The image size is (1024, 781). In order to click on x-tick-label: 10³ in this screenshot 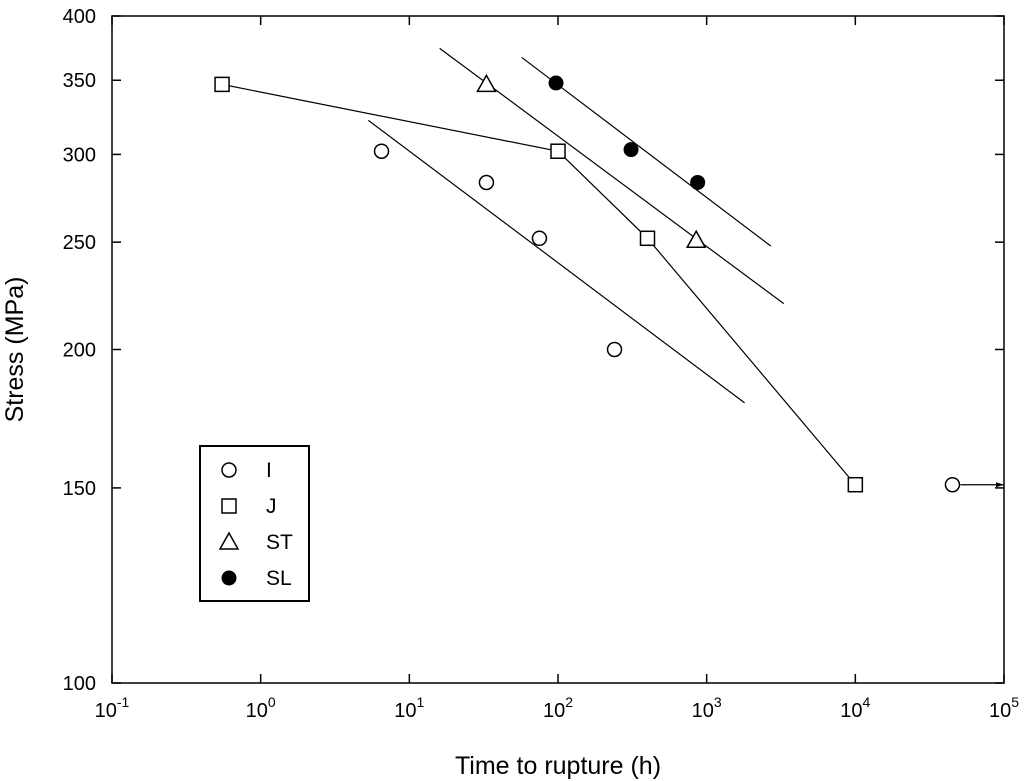, I will do `click(707, 708)`.